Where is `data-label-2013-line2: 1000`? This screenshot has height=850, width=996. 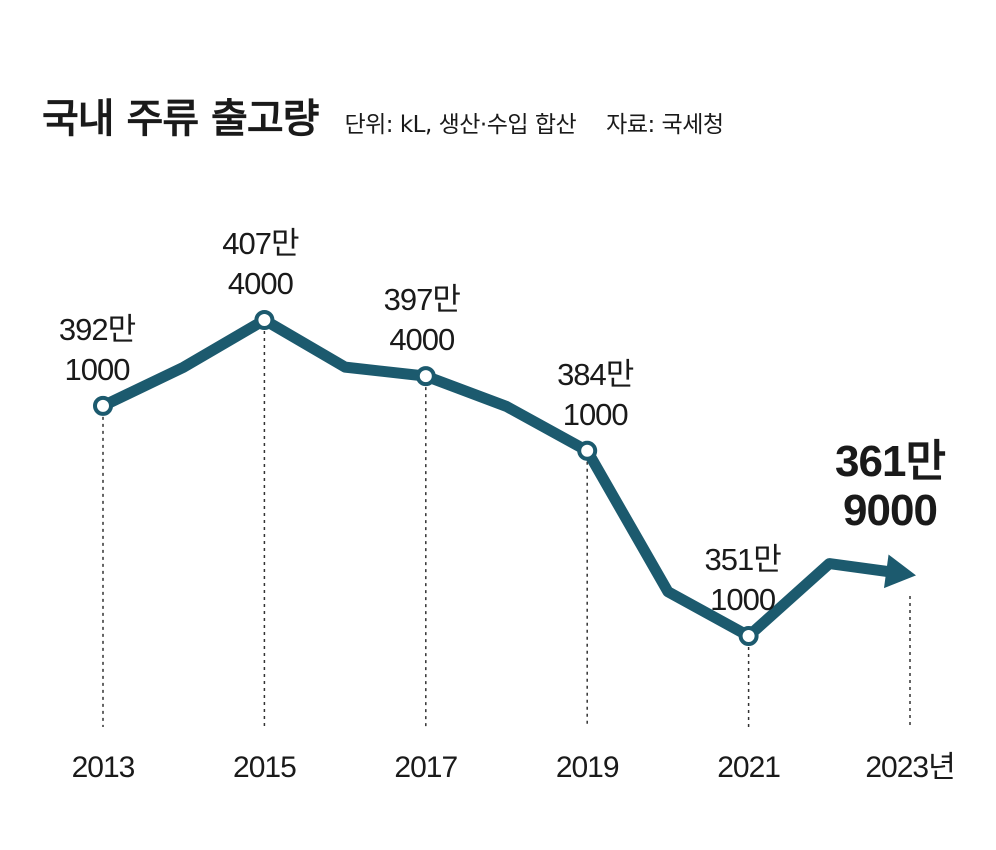 data-label-2013-line2: 1000 is located at coordinates (98, 369).